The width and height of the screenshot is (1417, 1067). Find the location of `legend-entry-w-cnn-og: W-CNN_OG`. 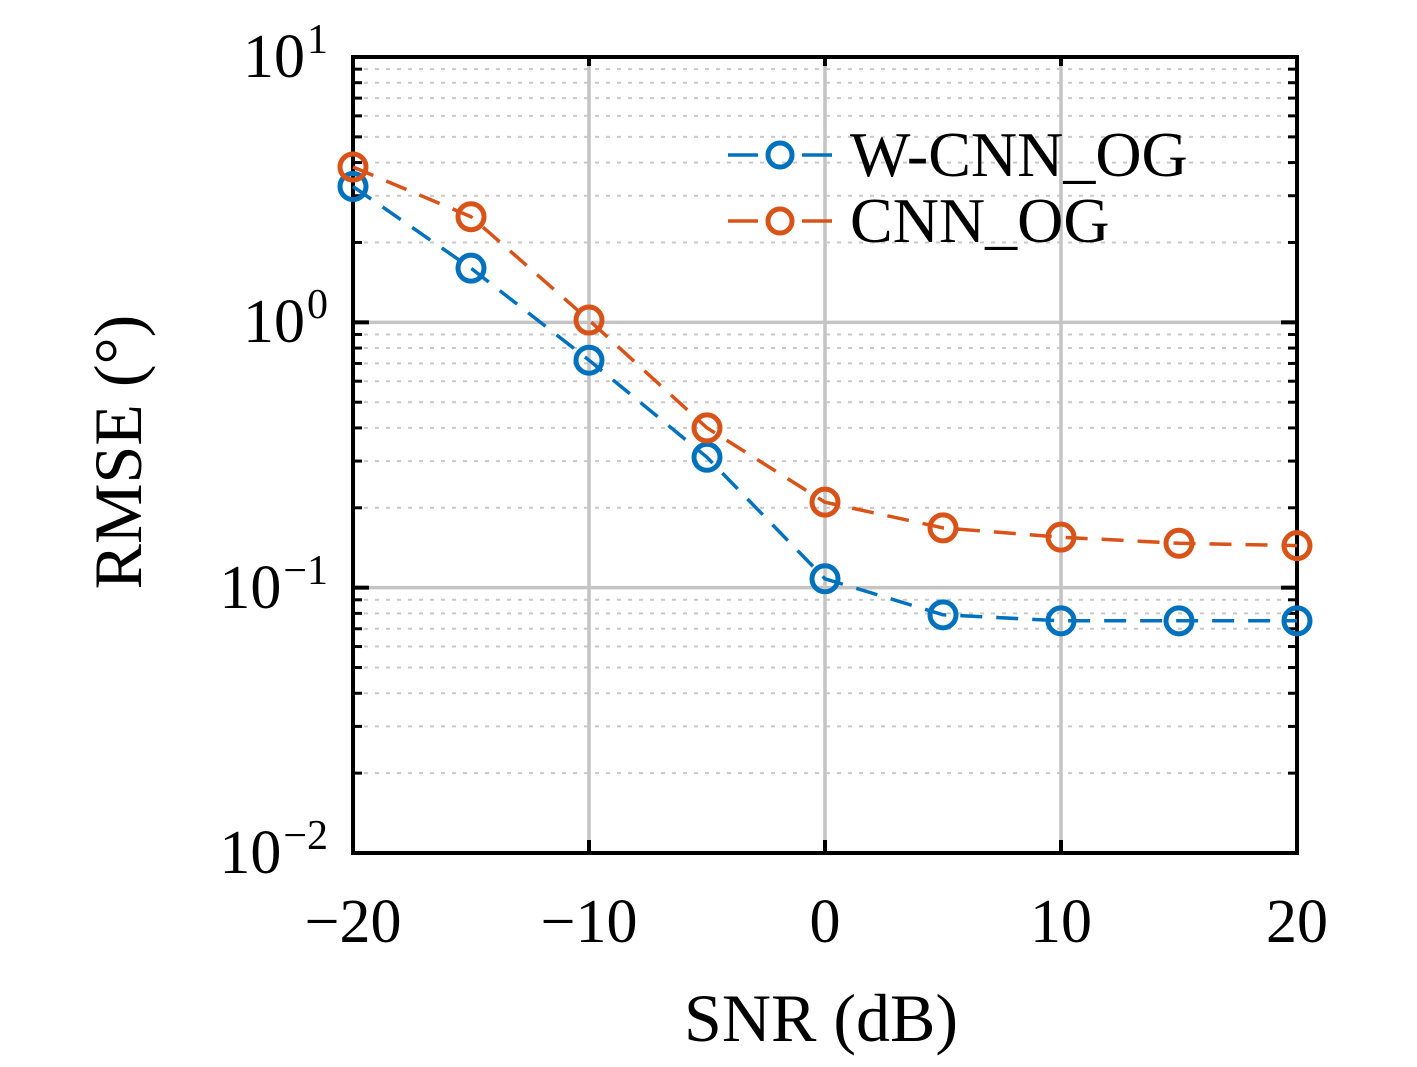

legend-entry-w-cnn-og: W-CNN_OG is located at coordinates (957, 155).